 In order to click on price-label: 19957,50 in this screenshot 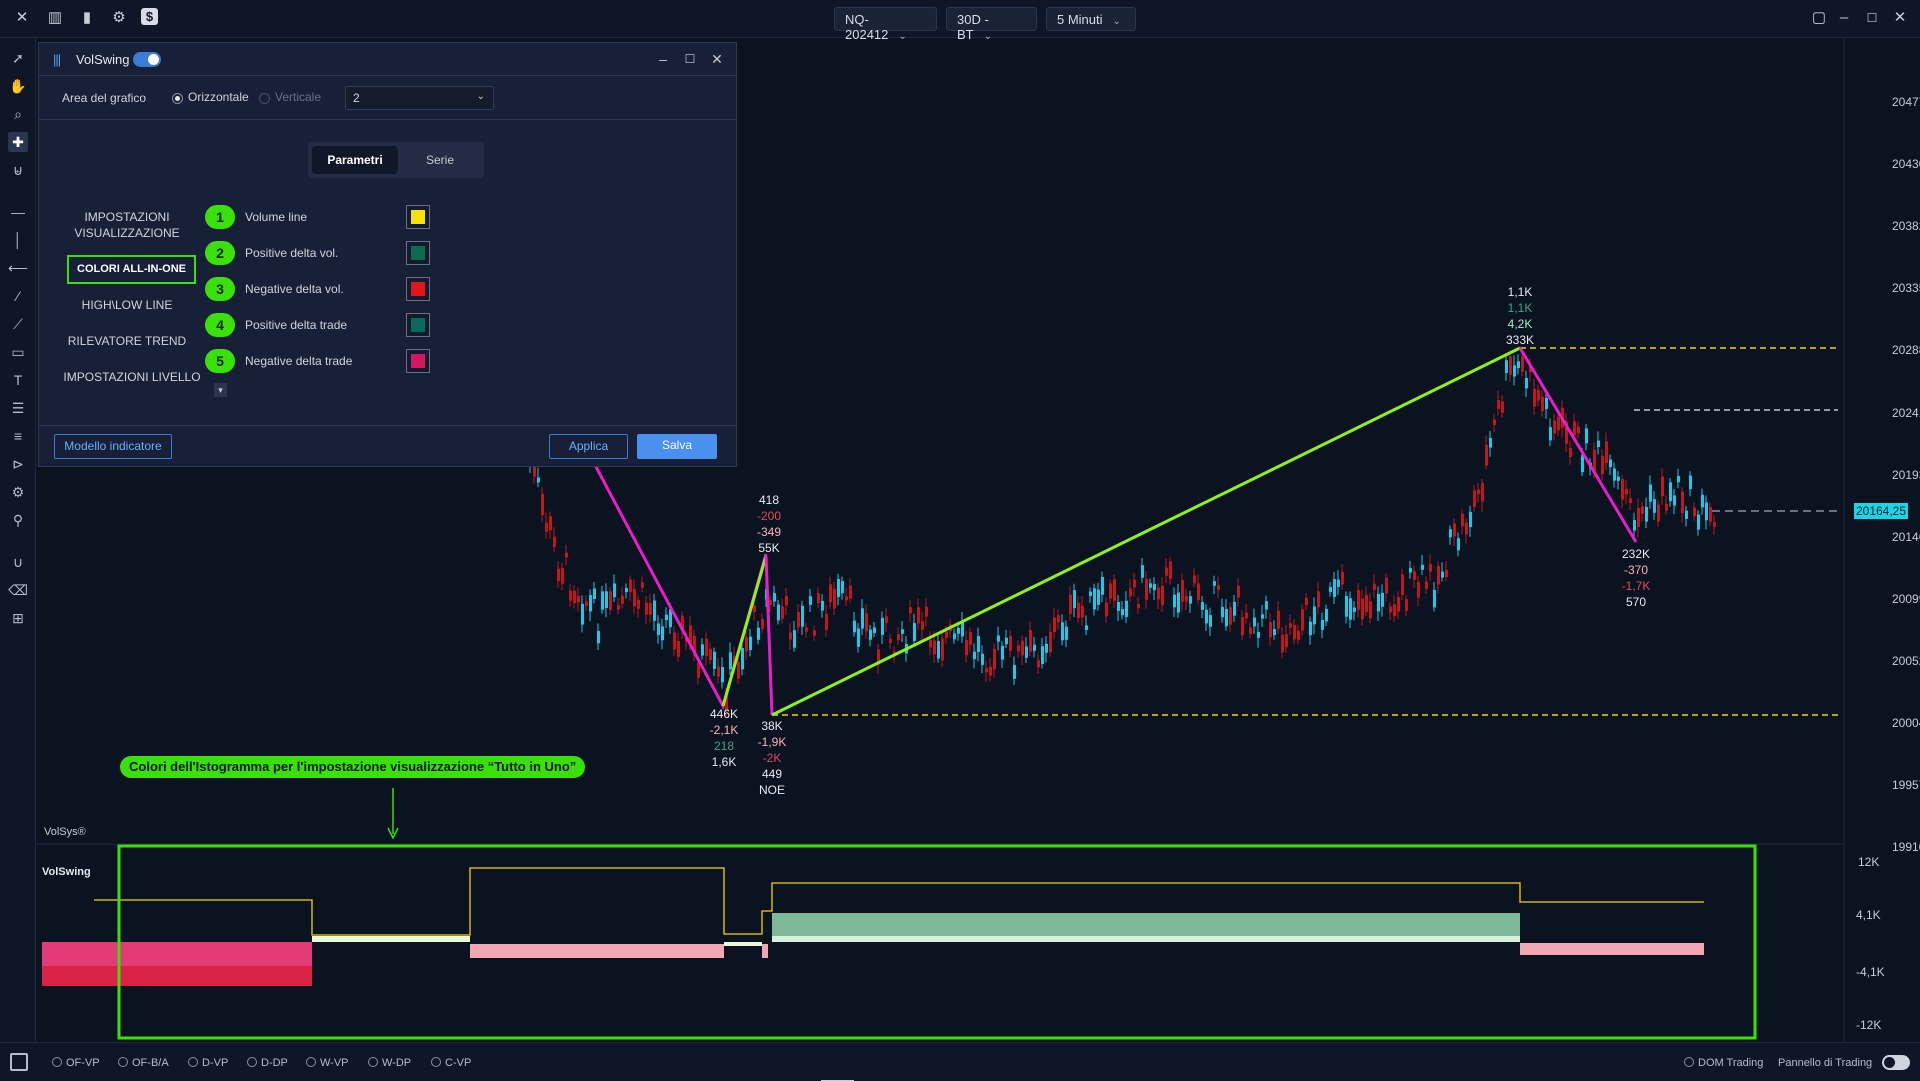, I will do `click(1906, 785)`.